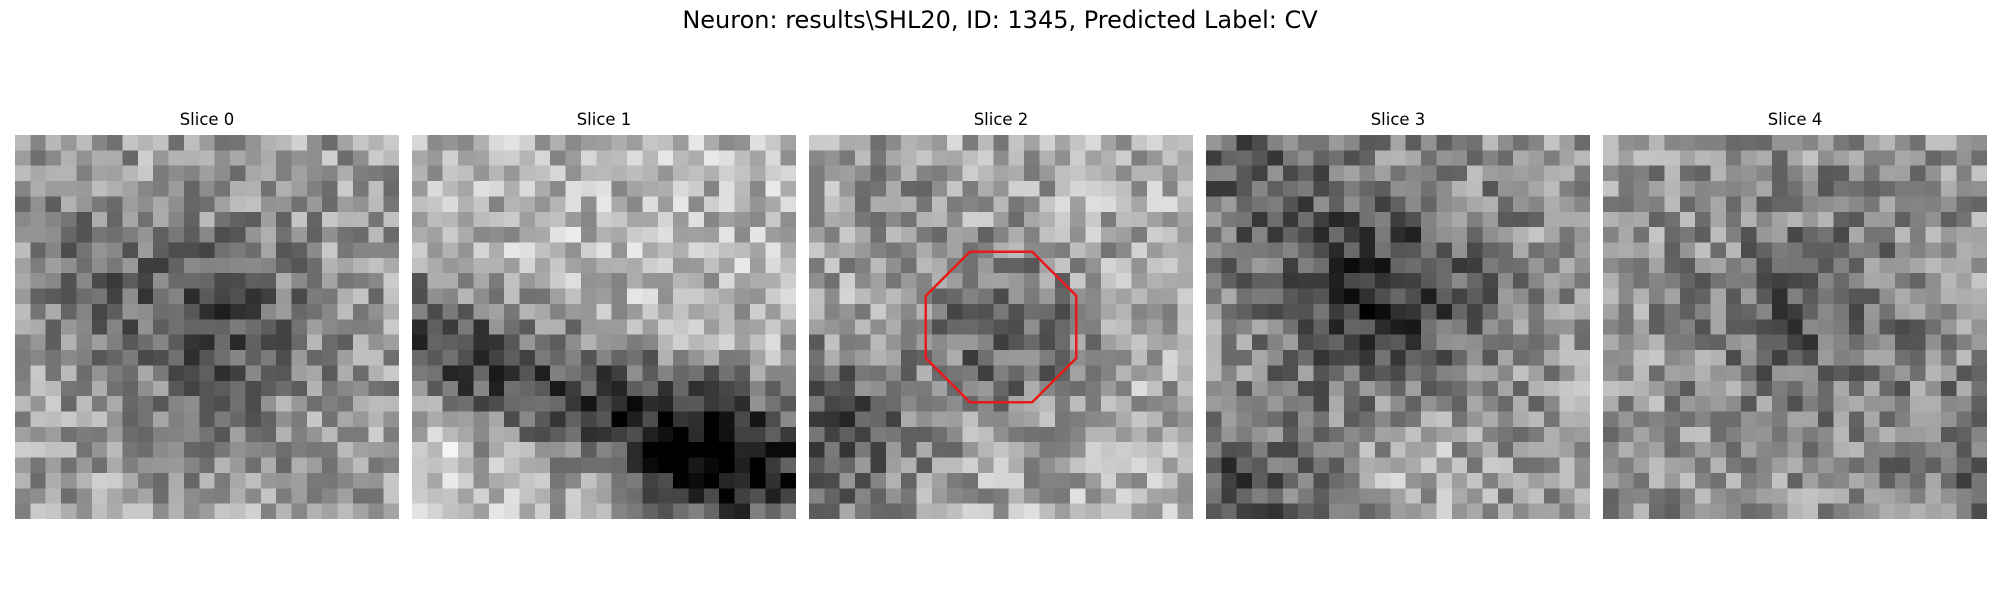 The width and height of the screenshot is (2000, 600). What do you see at coordinates (1398, 119) in the screenshot?
I see `slice-title-3: Slice 3` at bounding box center [1398, 119].